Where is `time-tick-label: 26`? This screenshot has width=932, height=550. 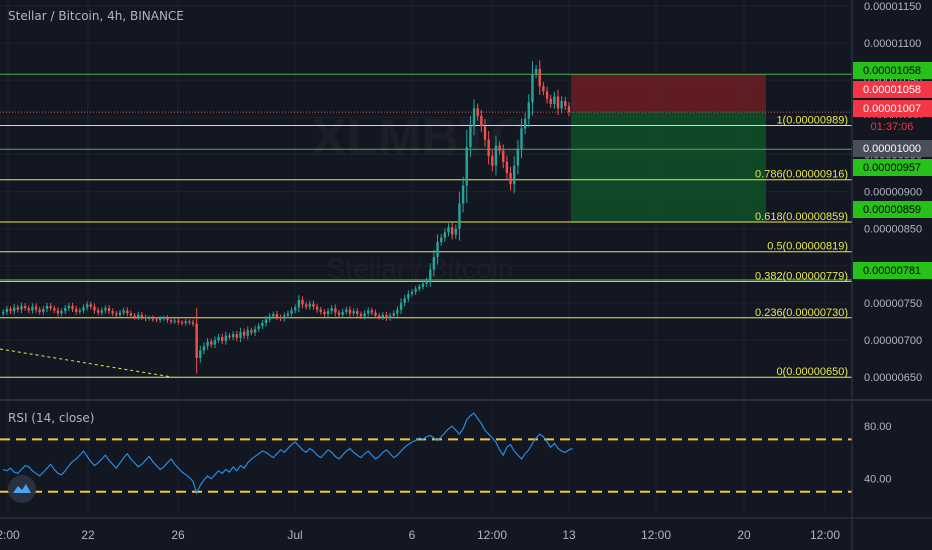
time-tick-label: 26 is located at coordinates (178, 535).